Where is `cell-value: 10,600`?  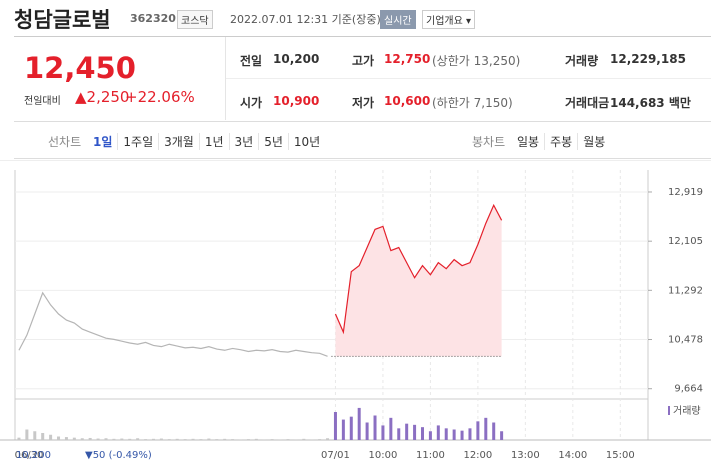
cell-value: 10,600 is located at coordinates (407, 101).